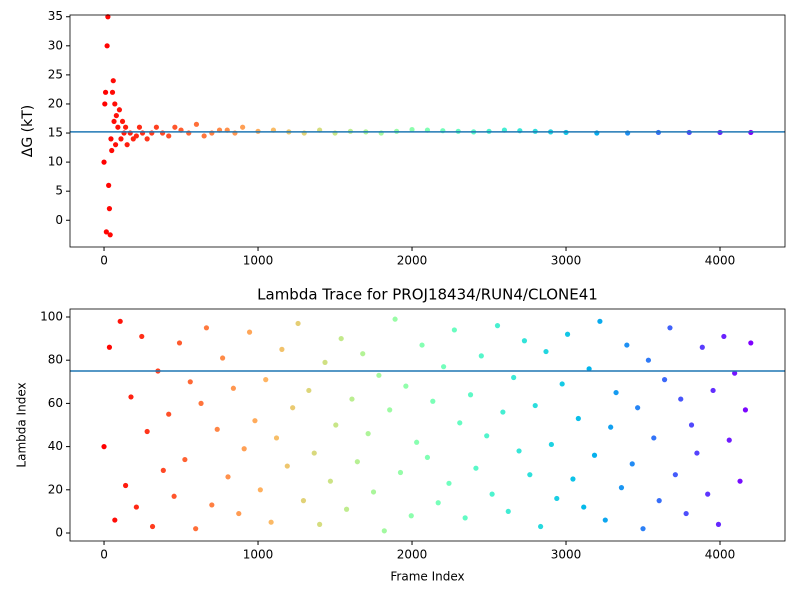  I want to click on y-axis-label: ΔG (kT), so click(28, 131).